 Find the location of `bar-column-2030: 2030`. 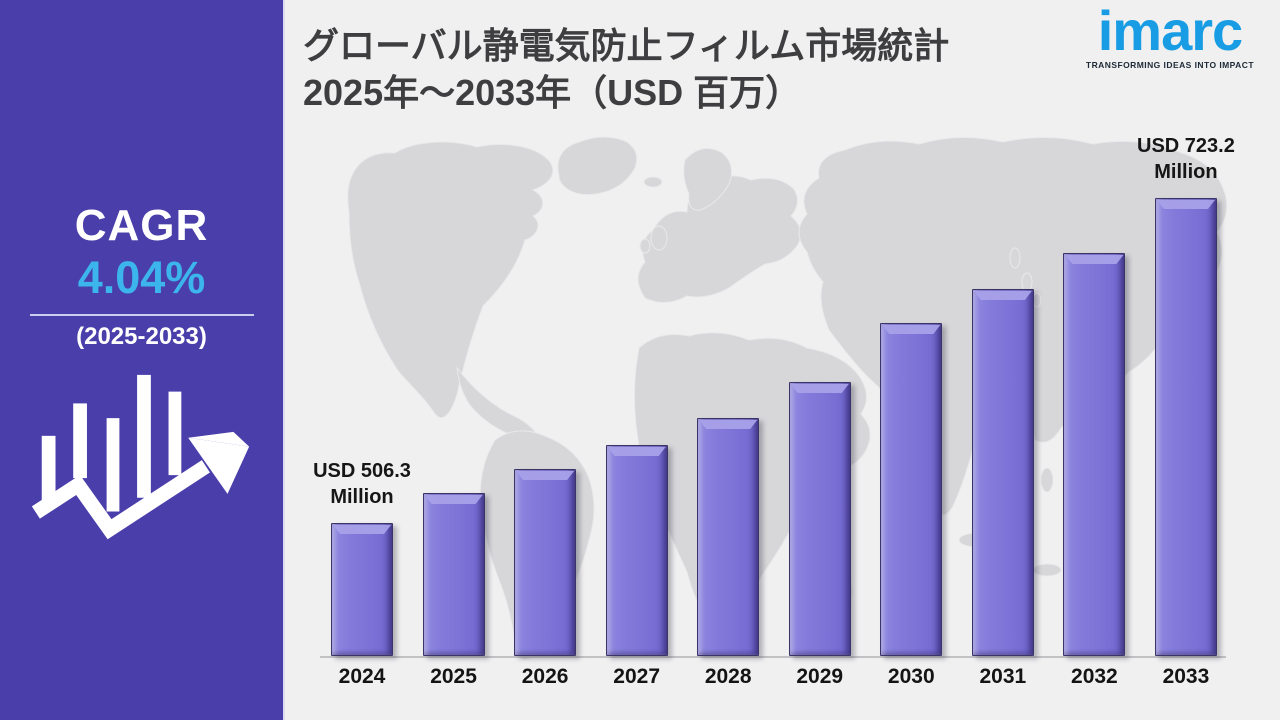

bar-column-2030: 2030 is located at coordinates (911, 505).